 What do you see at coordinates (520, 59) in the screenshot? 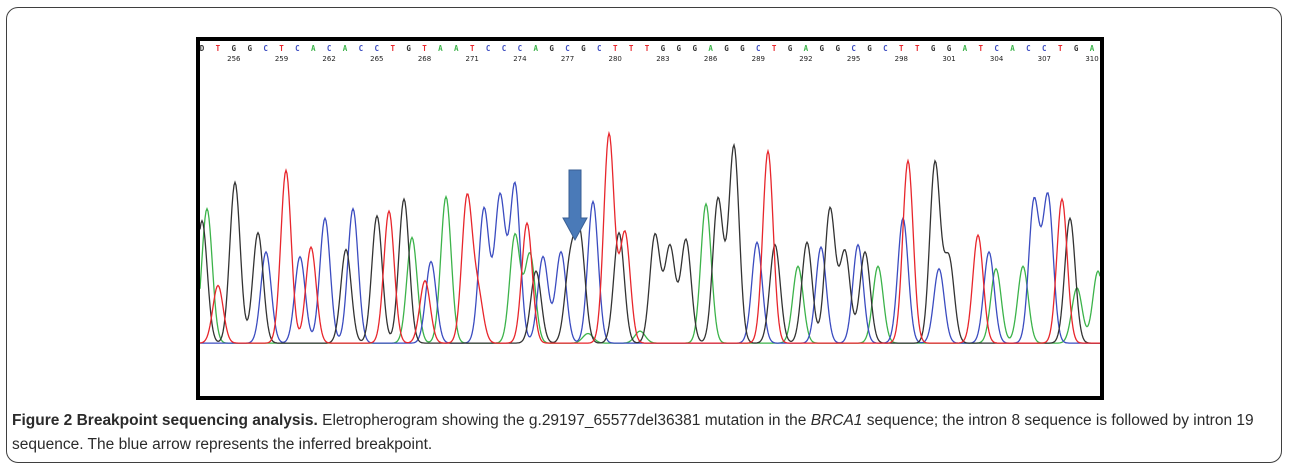
I see `position-tick-label: 274` at bounding box center [520, 59].